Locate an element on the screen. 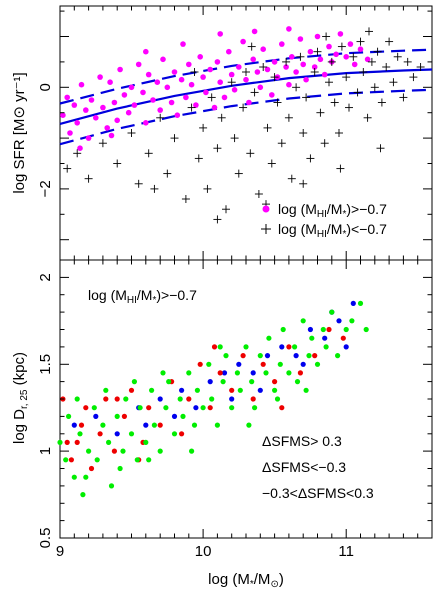  x-tick-label: 9 is located at coordinates (60, 551).